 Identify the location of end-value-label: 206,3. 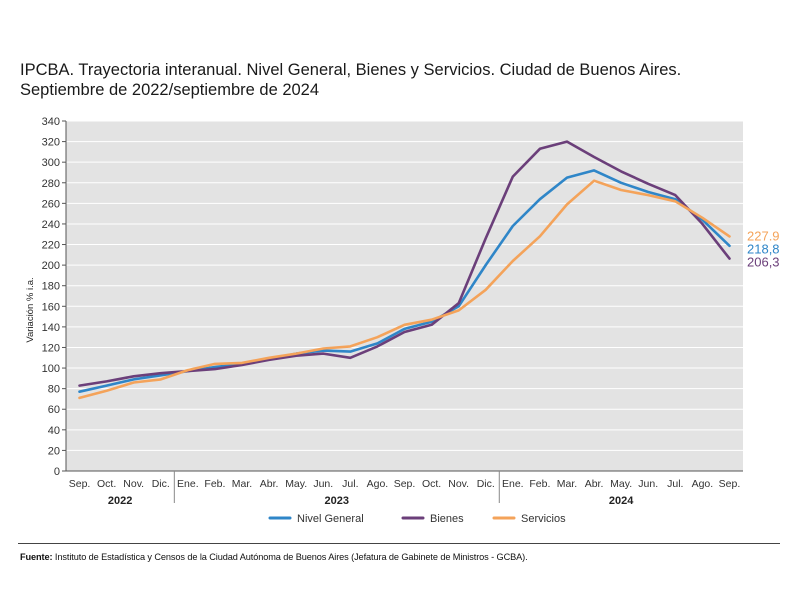
(763, 261).